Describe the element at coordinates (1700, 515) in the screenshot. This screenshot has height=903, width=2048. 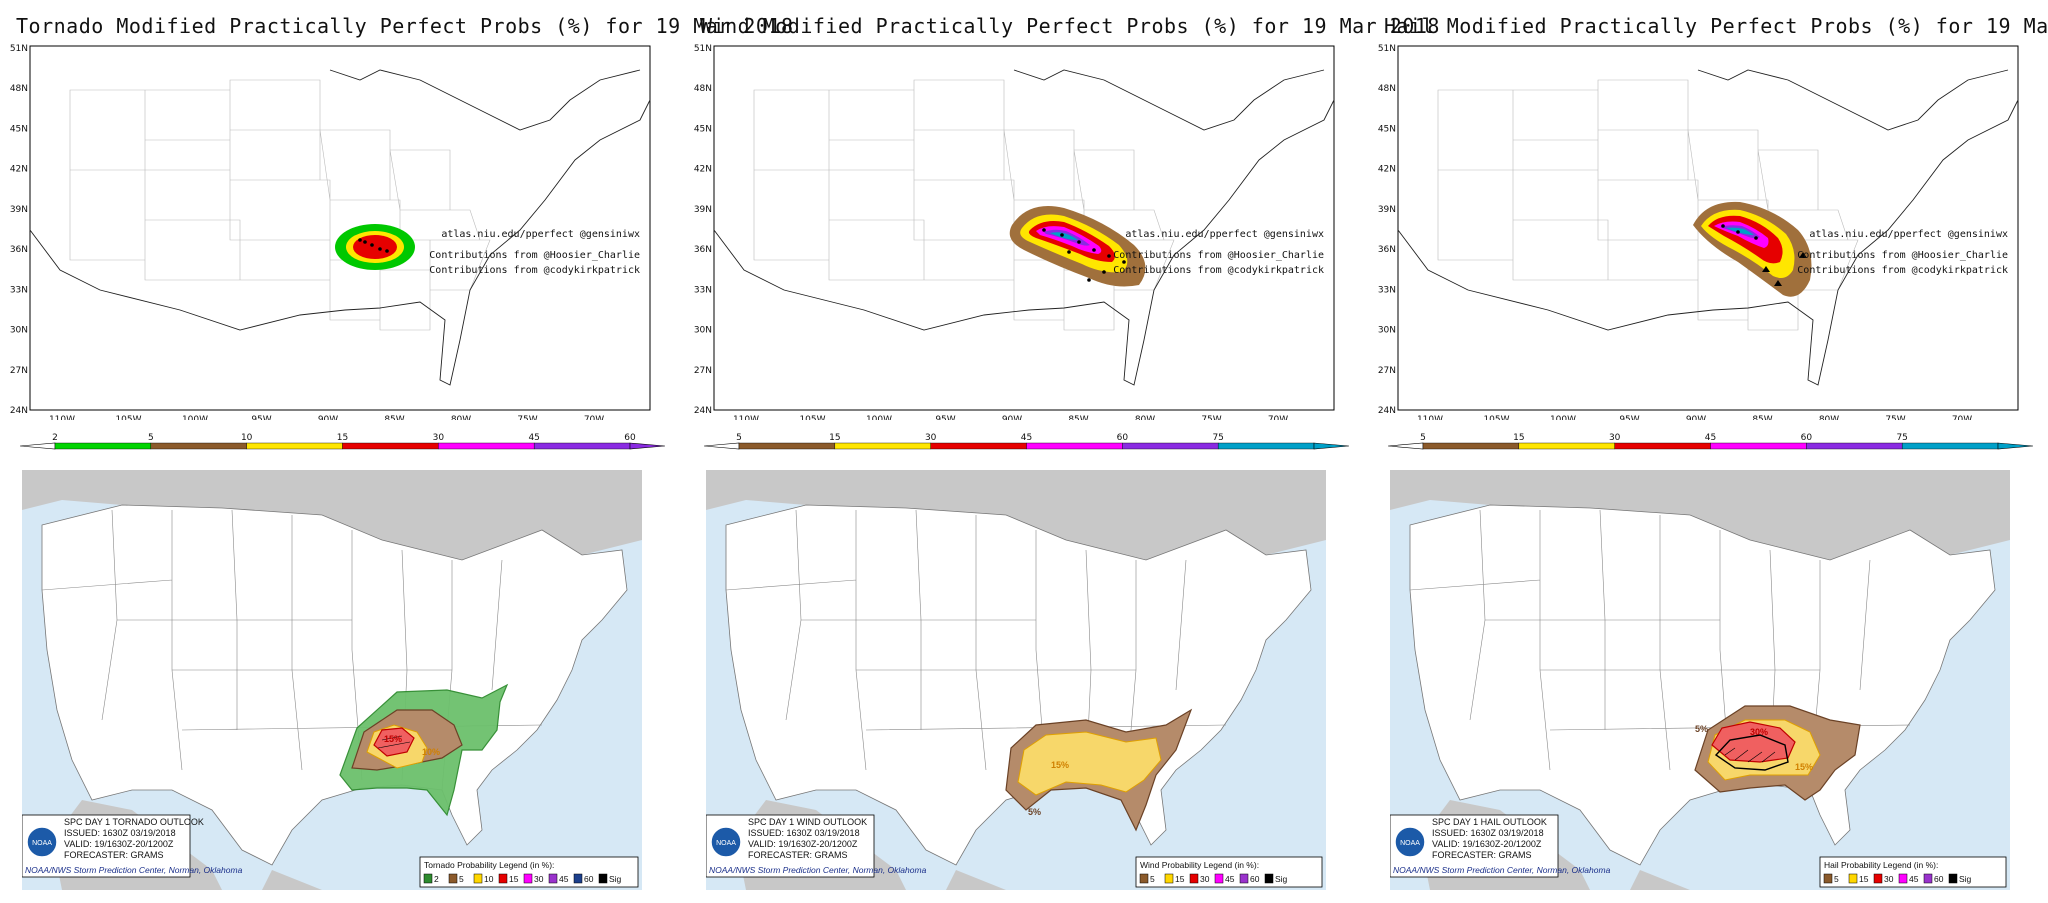
I see `canada-region` at that location.